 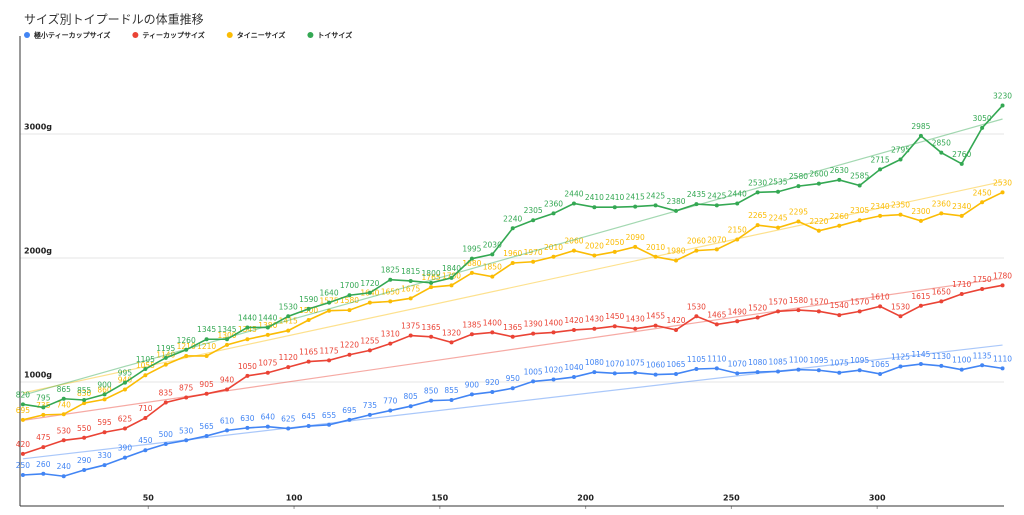 I want to click on data-label: 2060, so click(x=573, y=241).